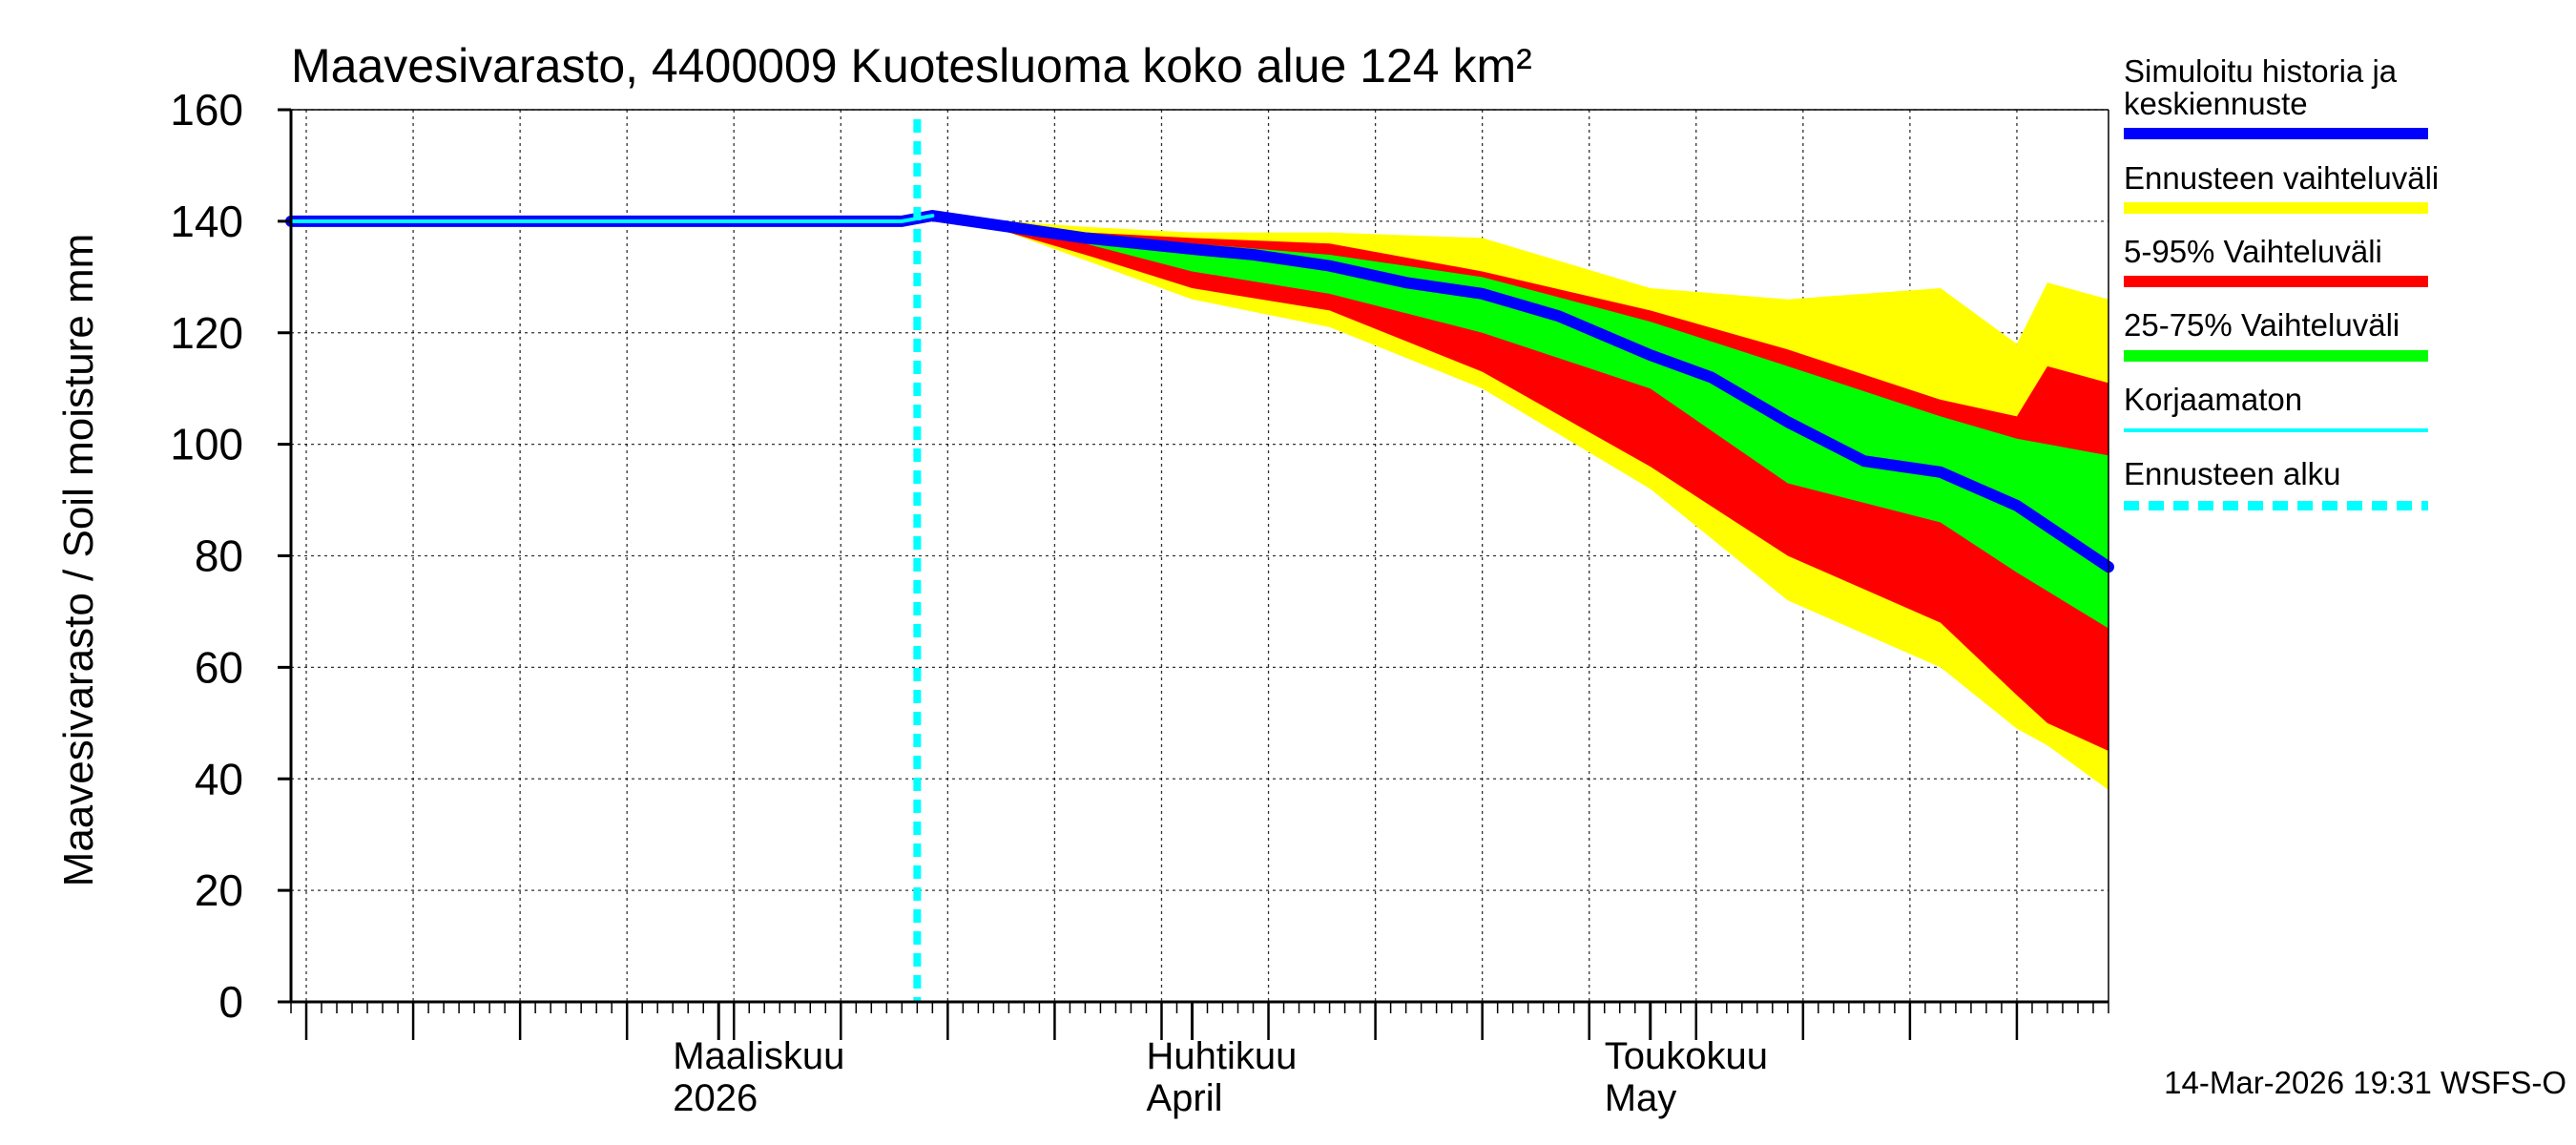  I want to click on y-tick-label: 60, so click(219, 667).